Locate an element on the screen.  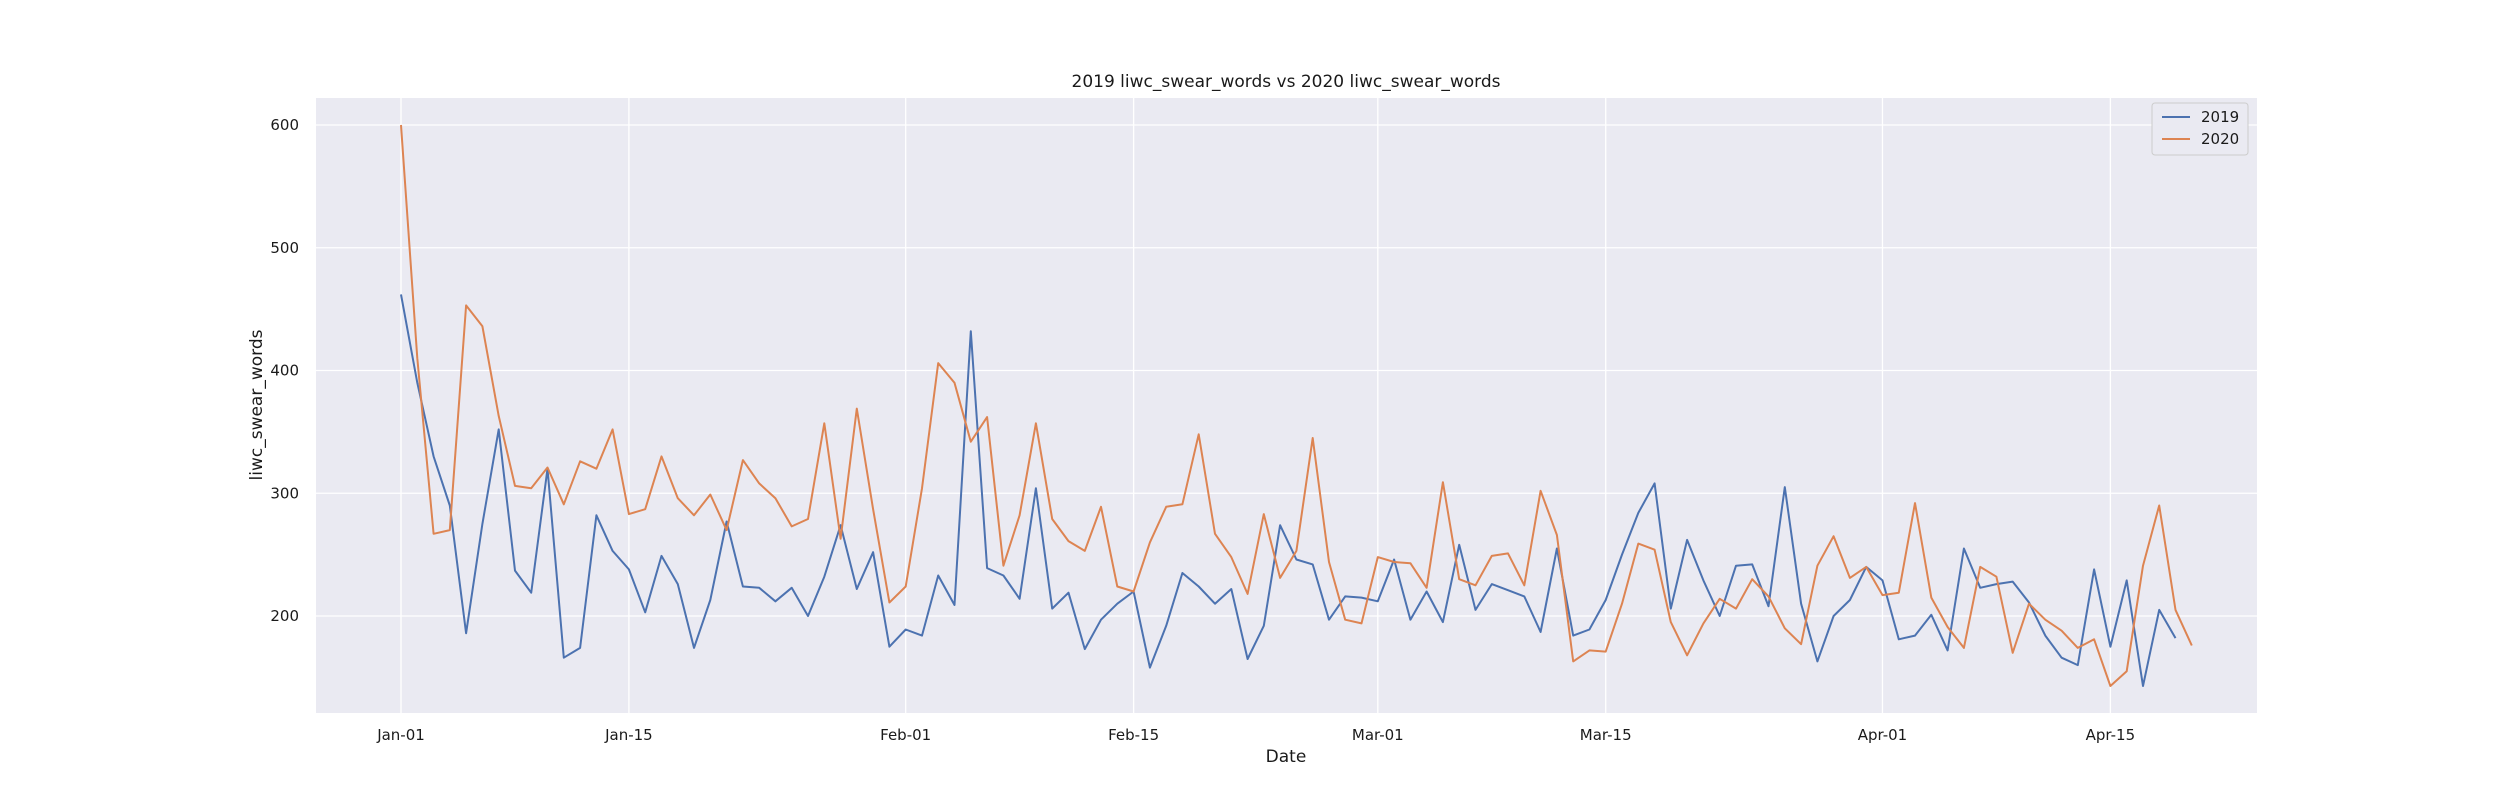
y-tick-label: 200 is located at coordinates (284, 616).